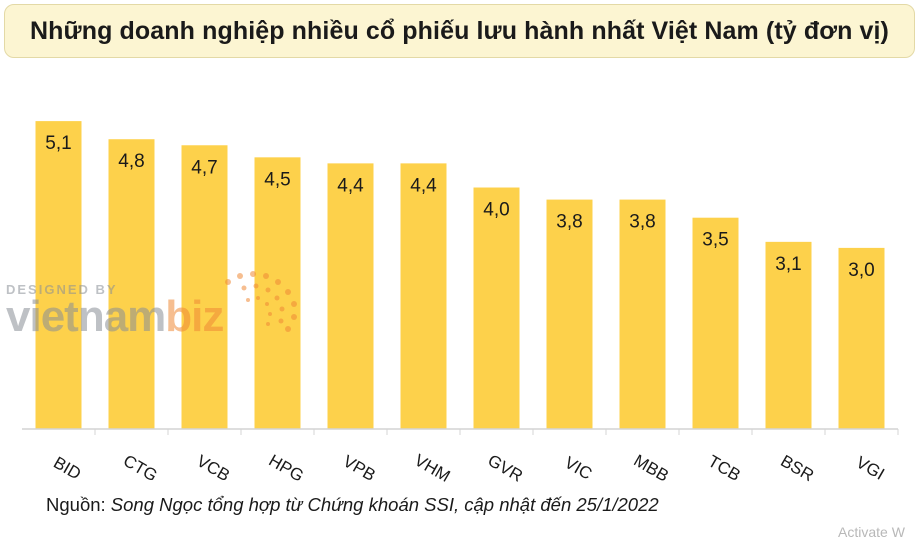 This screenshot has height=540, width=921. I want to click on value-label-bid: 5,1, so click(58, 143).